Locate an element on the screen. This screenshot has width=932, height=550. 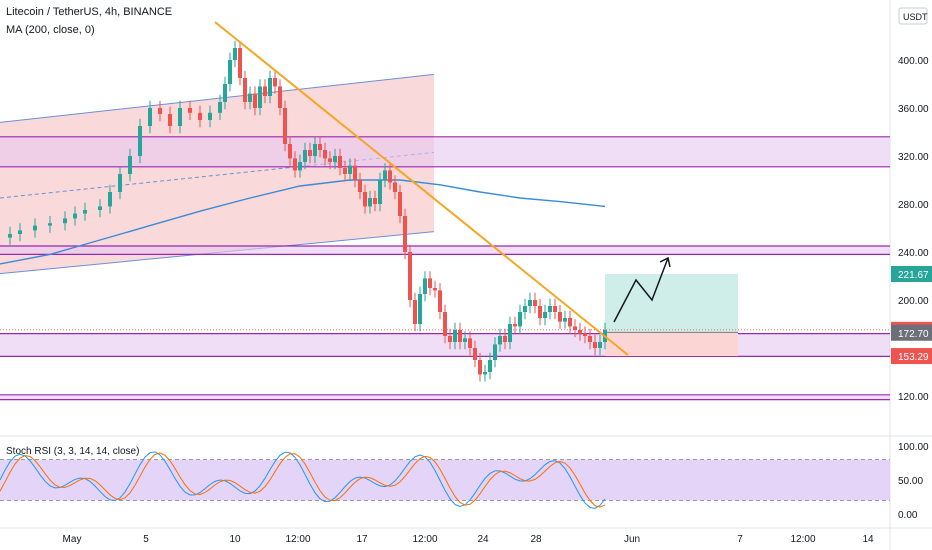
projection-arrowhead is located at coordinates (665, 262).